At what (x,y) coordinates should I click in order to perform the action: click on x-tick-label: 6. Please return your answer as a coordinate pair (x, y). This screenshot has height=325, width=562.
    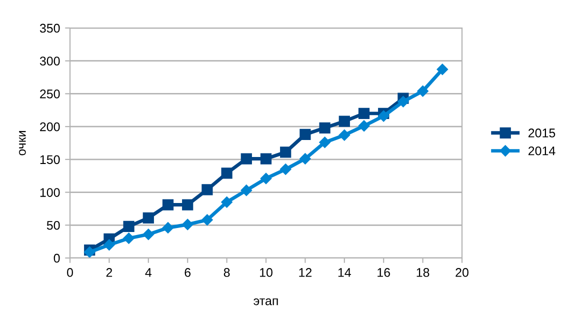
    Looking at the image, I should click on (187, 272).